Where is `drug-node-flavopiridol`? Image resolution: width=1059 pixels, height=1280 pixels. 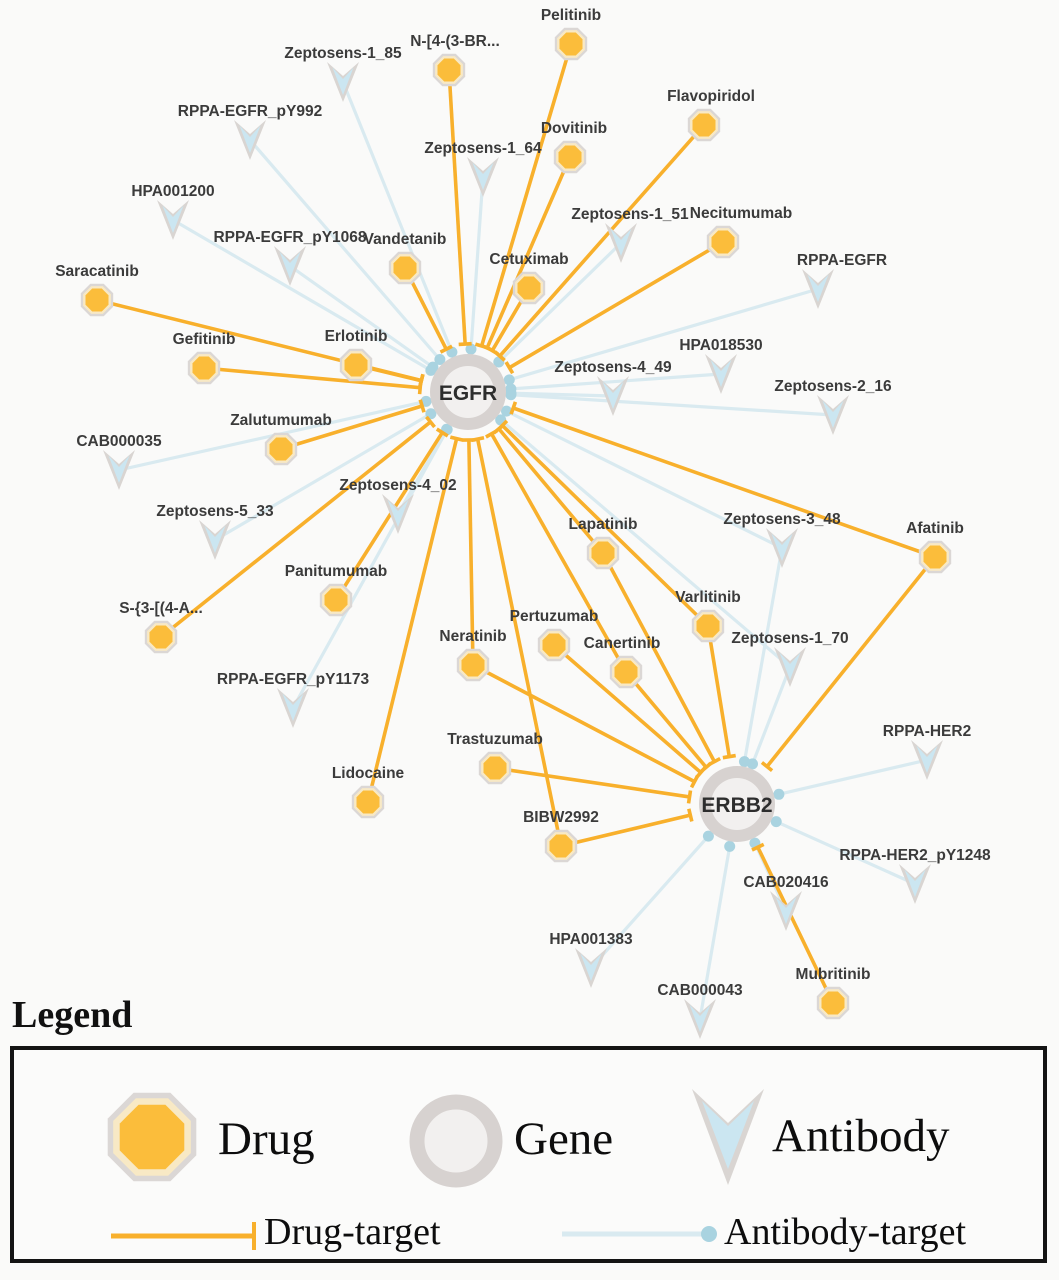 drug-node-flavopiridol is located at coordinates (704, 125).